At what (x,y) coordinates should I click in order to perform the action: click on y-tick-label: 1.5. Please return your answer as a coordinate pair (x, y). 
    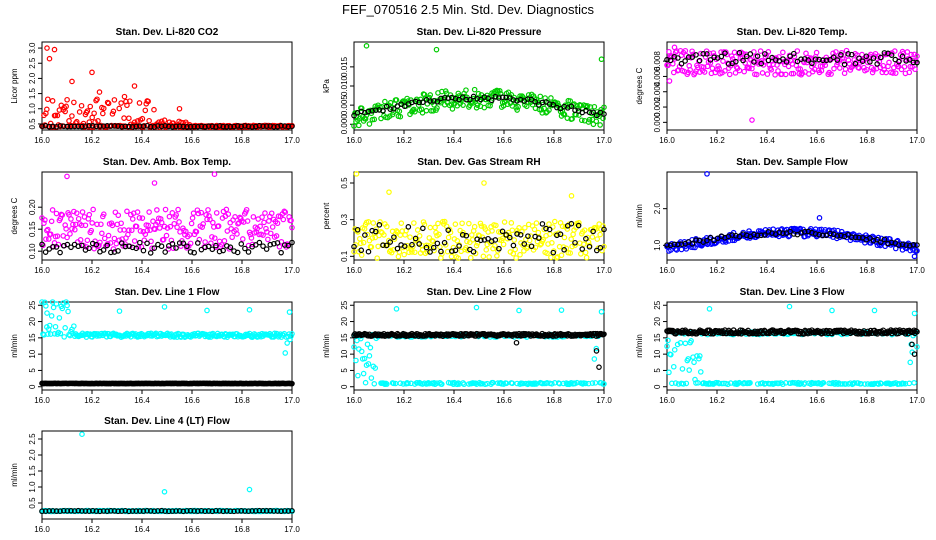
    Looking at the image, I should click on (32, 471).